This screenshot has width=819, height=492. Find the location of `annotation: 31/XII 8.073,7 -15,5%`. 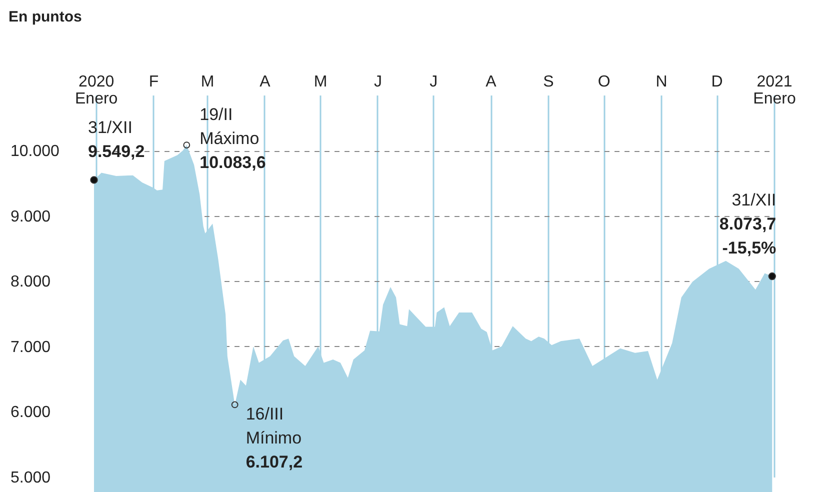

annotation: 31/XII 8.073,7 -15,5% is located at coordinates (747, 224).